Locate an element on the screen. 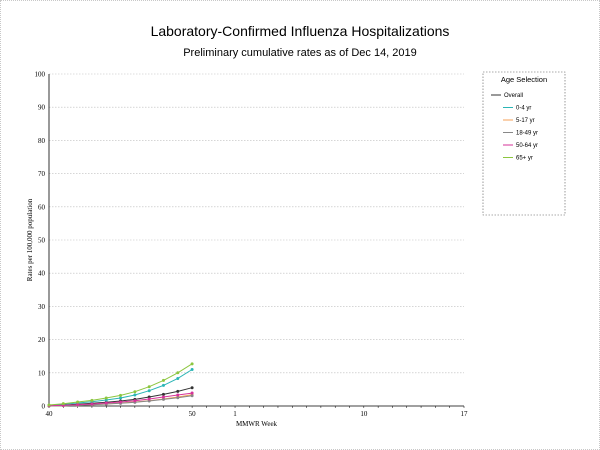 Image resolution: width=600 pixels, height=450 pixels. y-tick-label: 70 is located at coordinates (42, 174).